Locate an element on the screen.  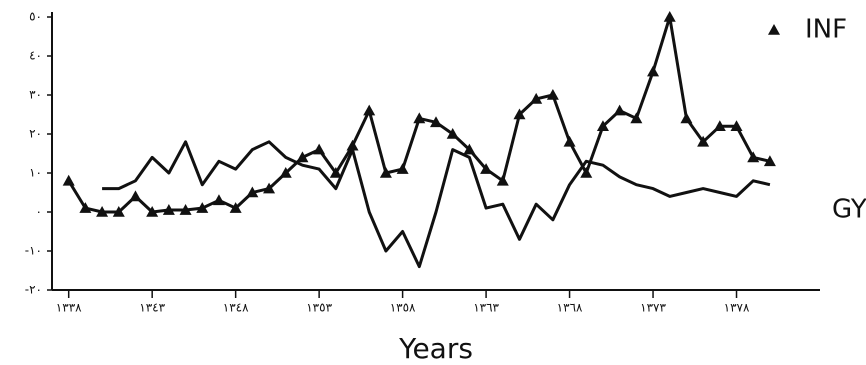
x-tick-label: ١٣٥٣ is located at coordinates (319, 308).